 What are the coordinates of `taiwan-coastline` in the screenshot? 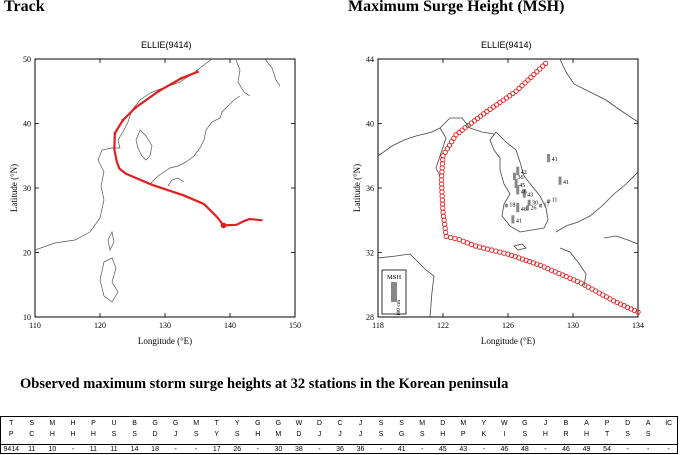 It's located at (111, 241).